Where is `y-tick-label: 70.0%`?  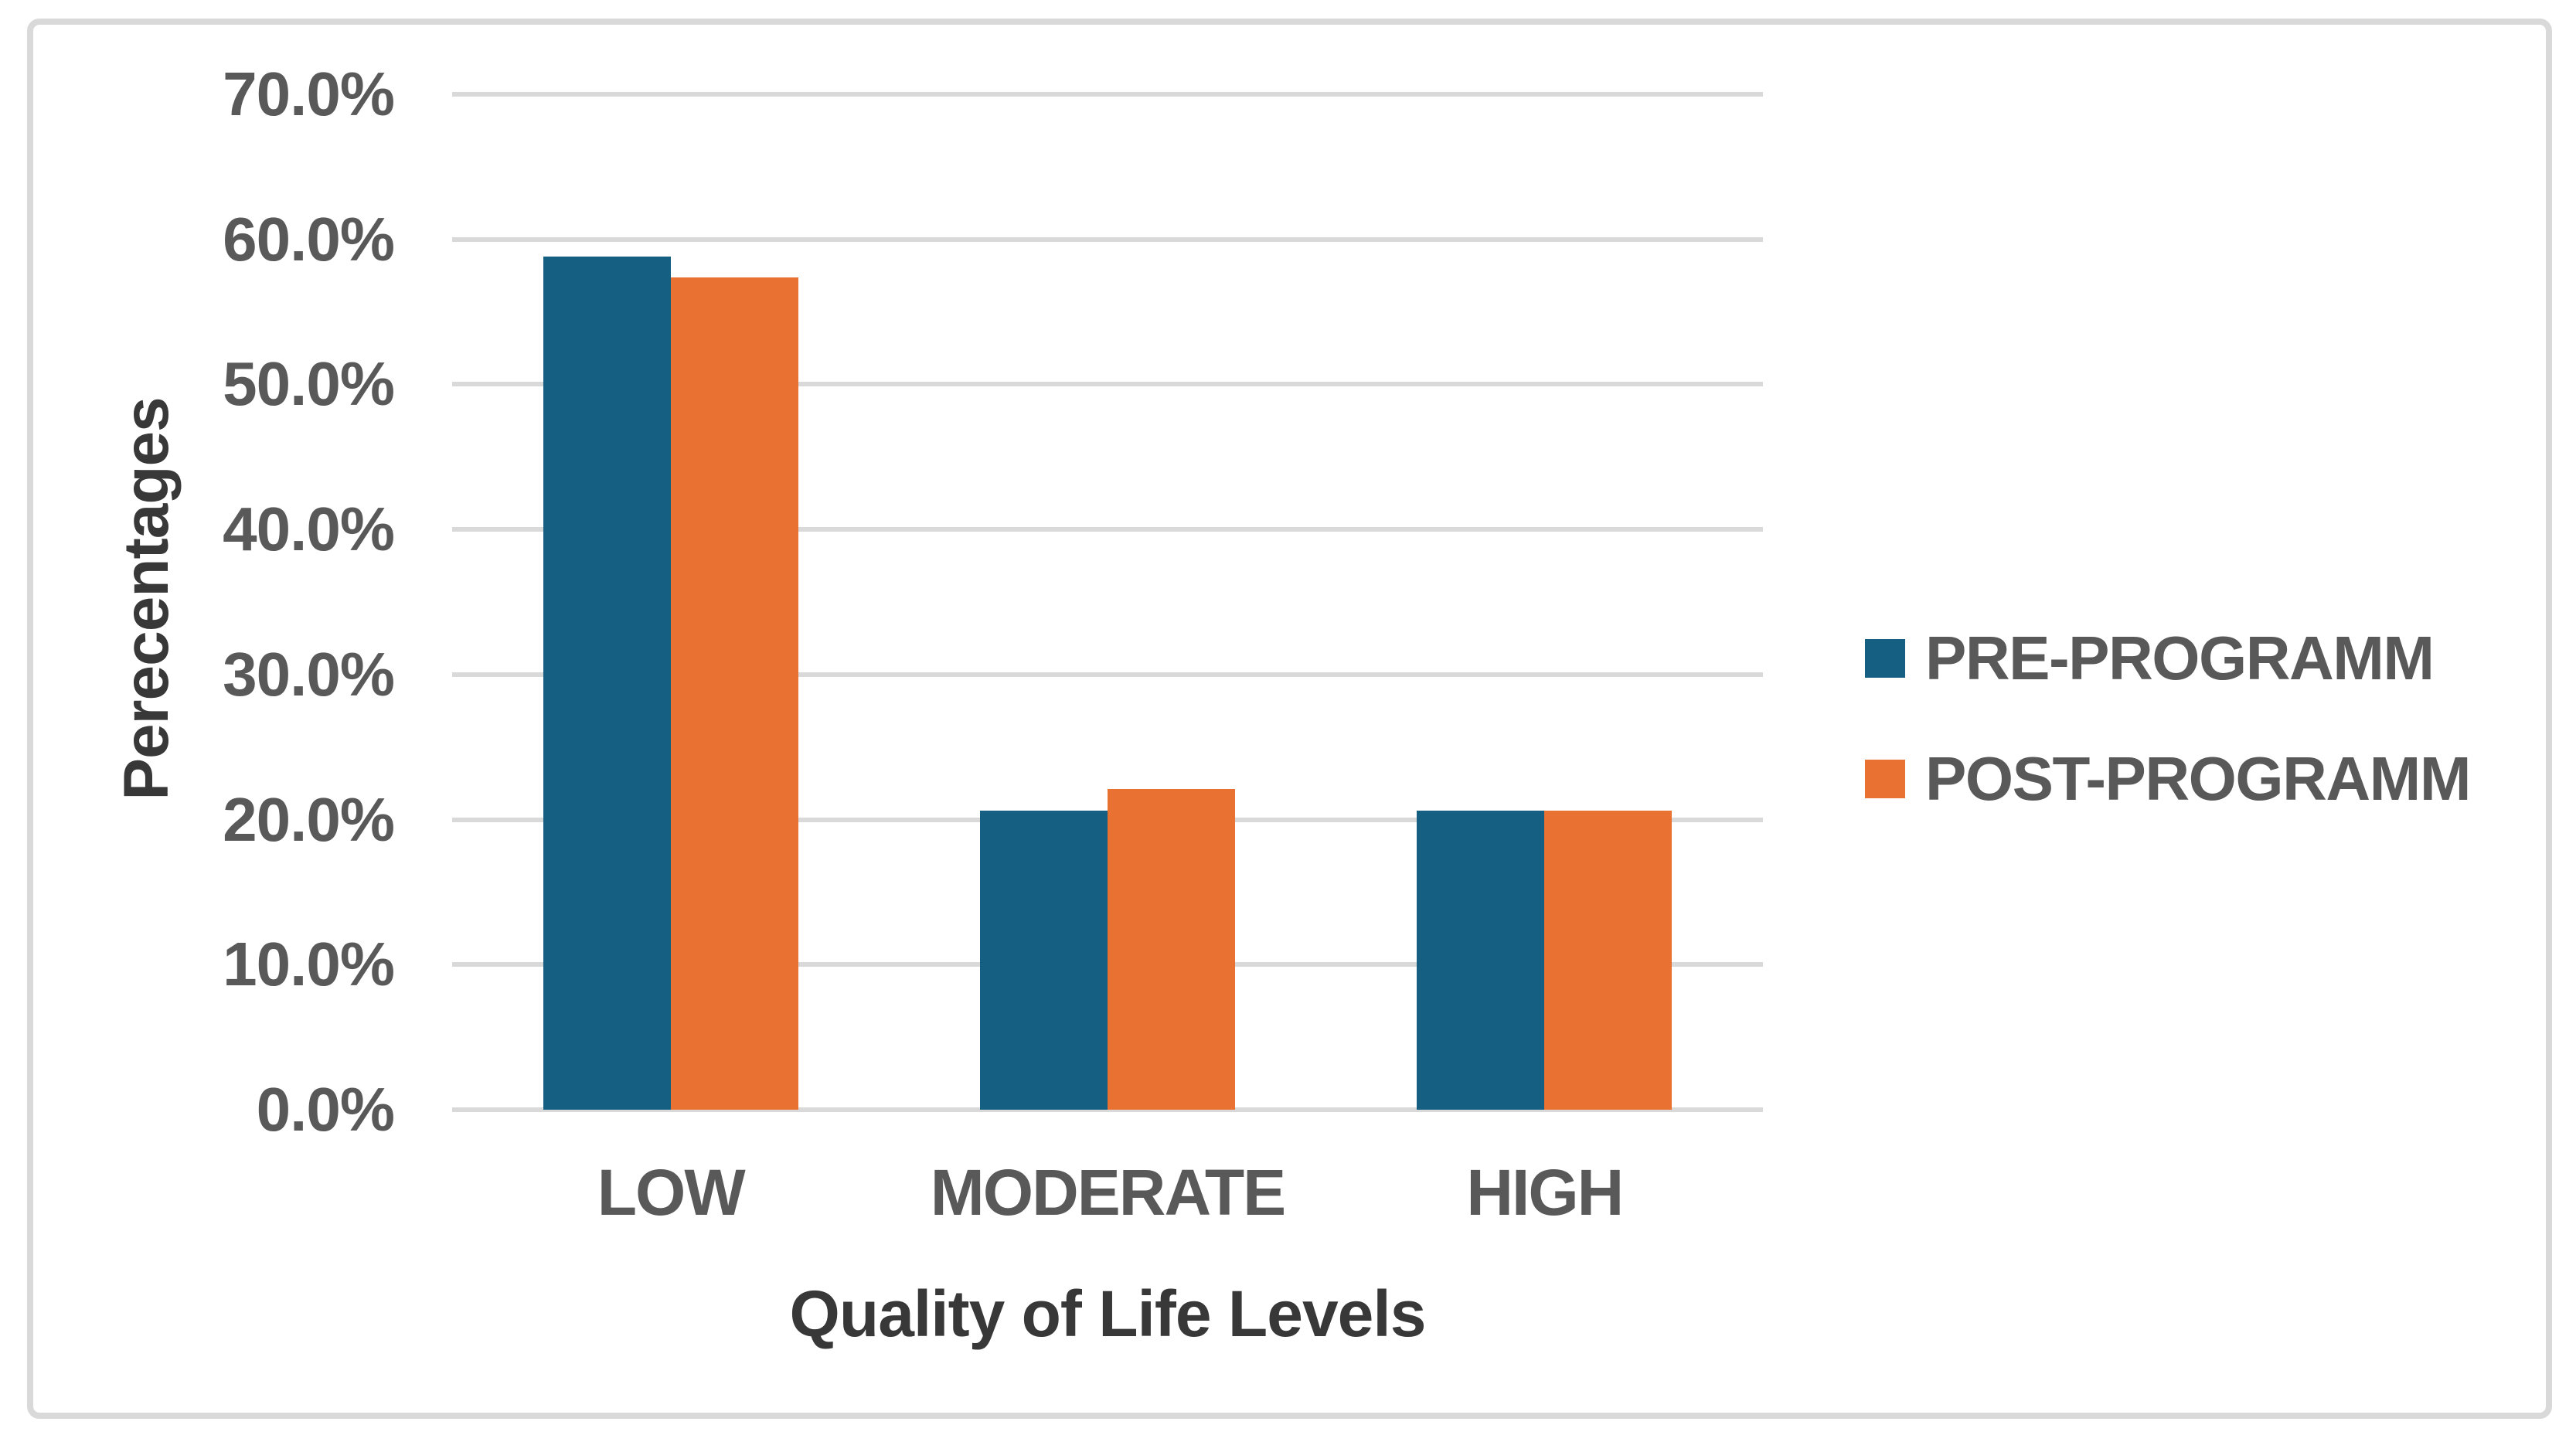 y-tick-label: 70.0% is located at coordinates (309, 94).